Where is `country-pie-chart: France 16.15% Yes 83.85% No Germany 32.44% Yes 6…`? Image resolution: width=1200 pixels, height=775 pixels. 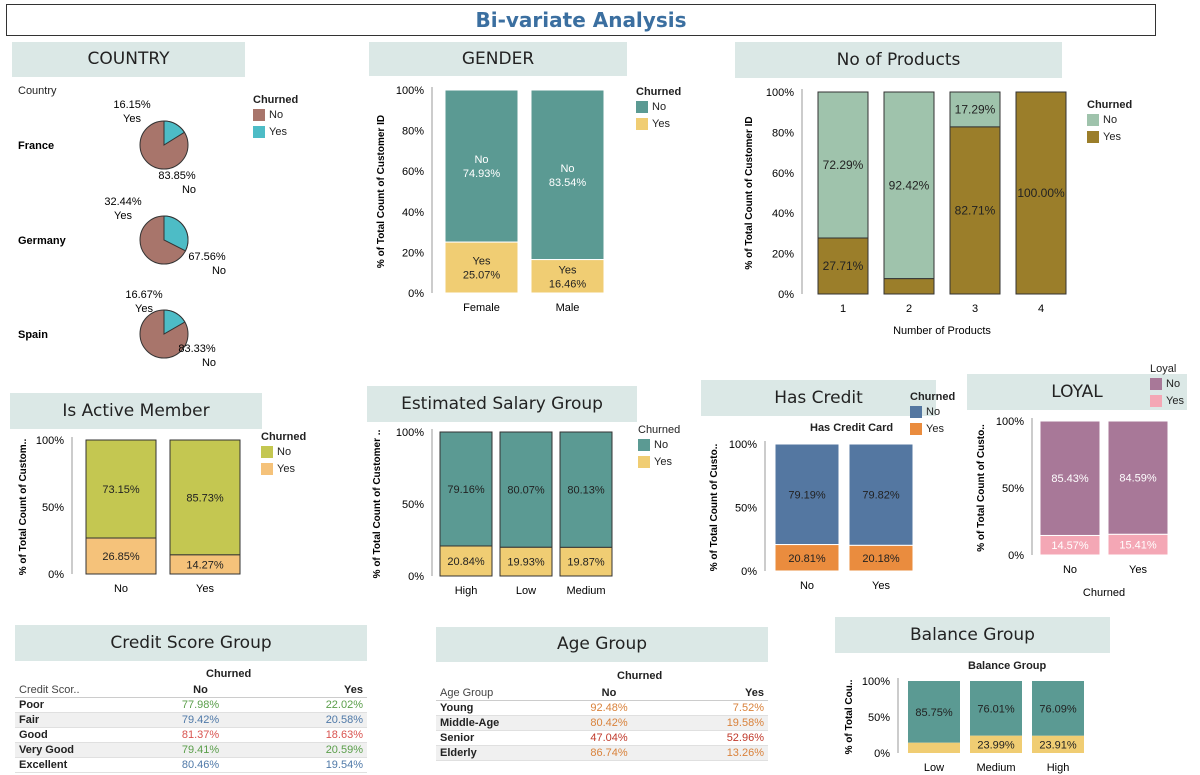
country-pie-chart: France 16.15% Yes 83.85% No Germany 32.44% Yes 6… is located at coordinates (122, 234).